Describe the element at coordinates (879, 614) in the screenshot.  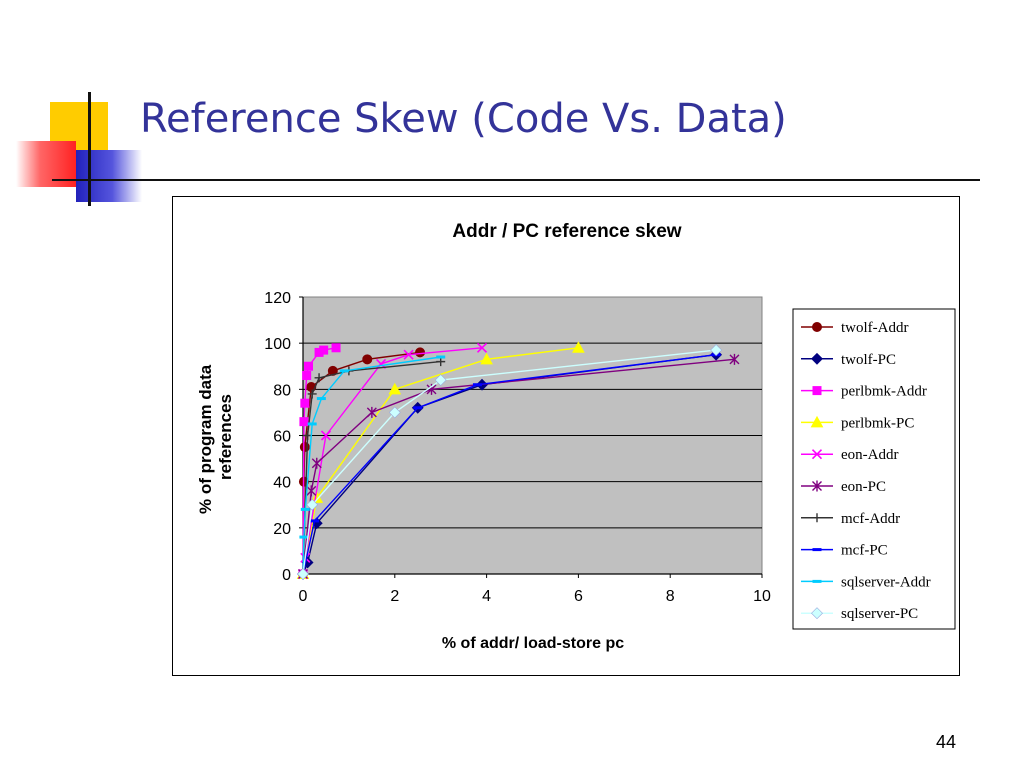
I see `legend-entry: sqlserver-PC` at that location.